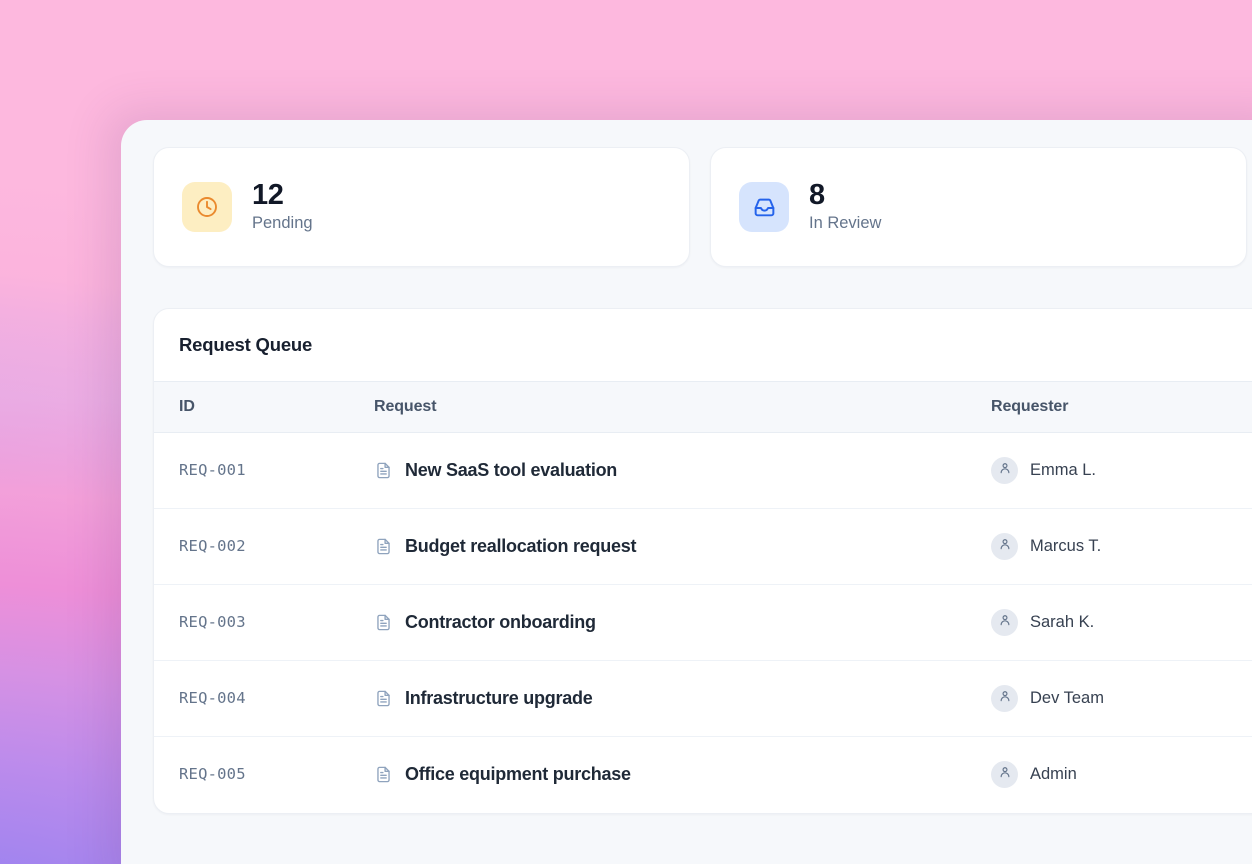 Image resolution: width=1252 pixels, height=864 pixels. I want to click on requester-name-text: Sarah K., so click(1062, 622).